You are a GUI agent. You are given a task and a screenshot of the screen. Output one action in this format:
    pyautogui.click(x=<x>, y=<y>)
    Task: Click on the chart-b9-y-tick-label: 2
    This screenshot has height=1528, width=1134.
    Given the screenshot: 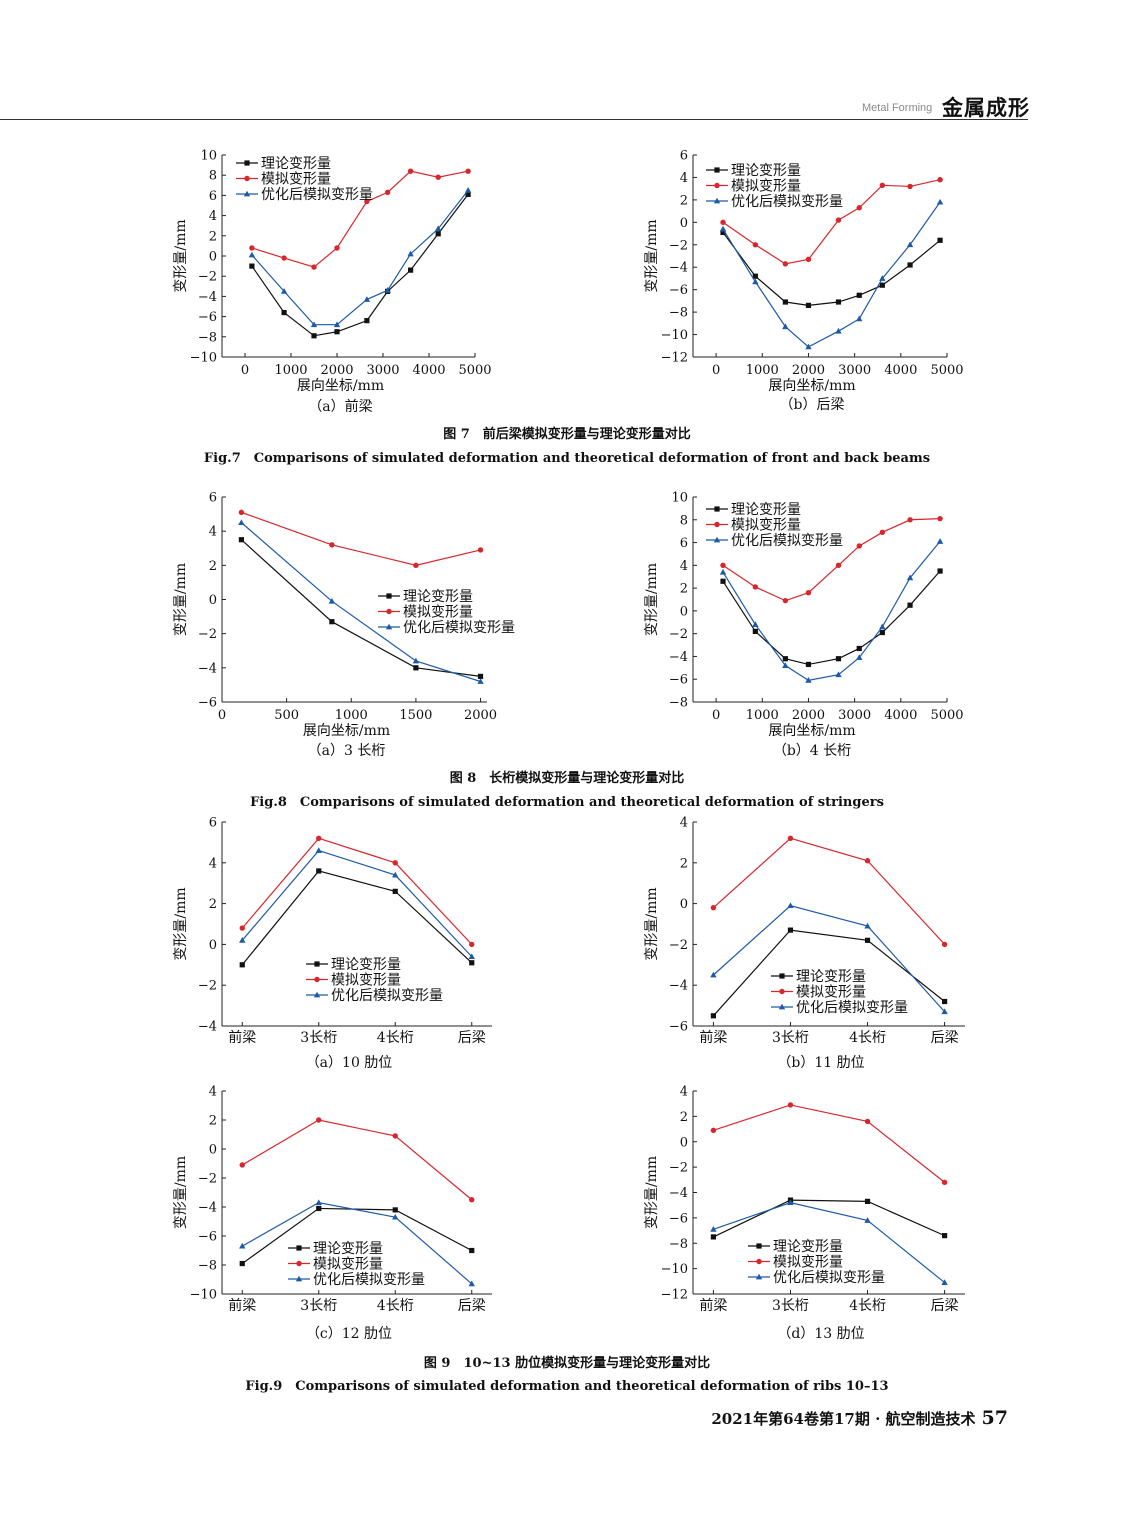 What is the action you would take?
    pyautogui.click(x=684, y=863)
    